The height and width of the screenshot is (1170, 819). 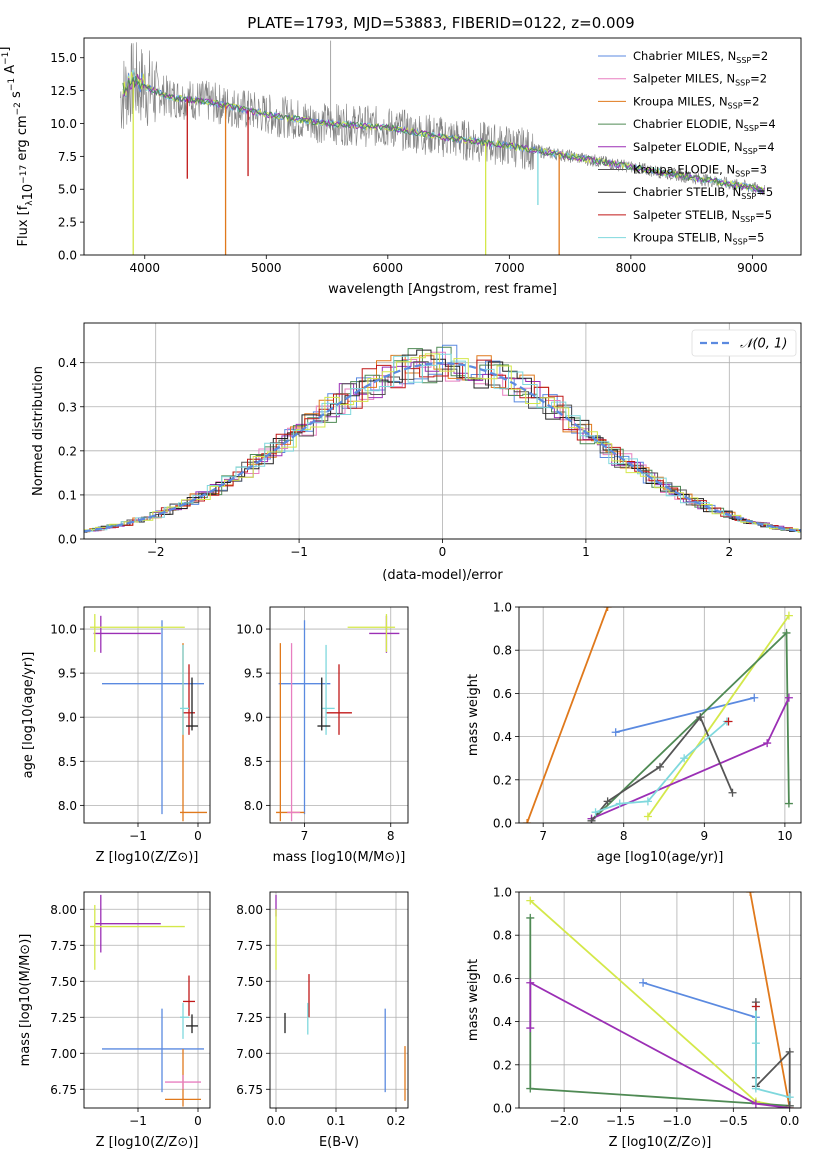 I want to click on x-axis-label: Z [log10(Z/Z⊙)], so click(x=147, y=857).